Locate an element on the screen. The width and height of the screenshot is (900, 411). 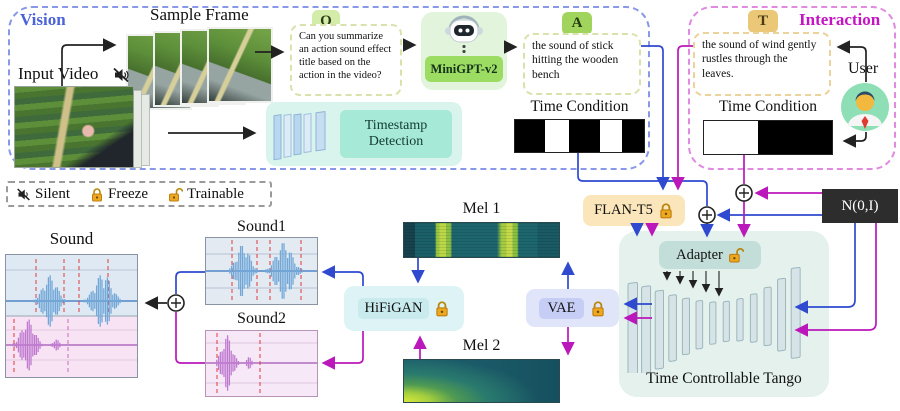
legend-silent: Silent is located at coordinates (43, 194).